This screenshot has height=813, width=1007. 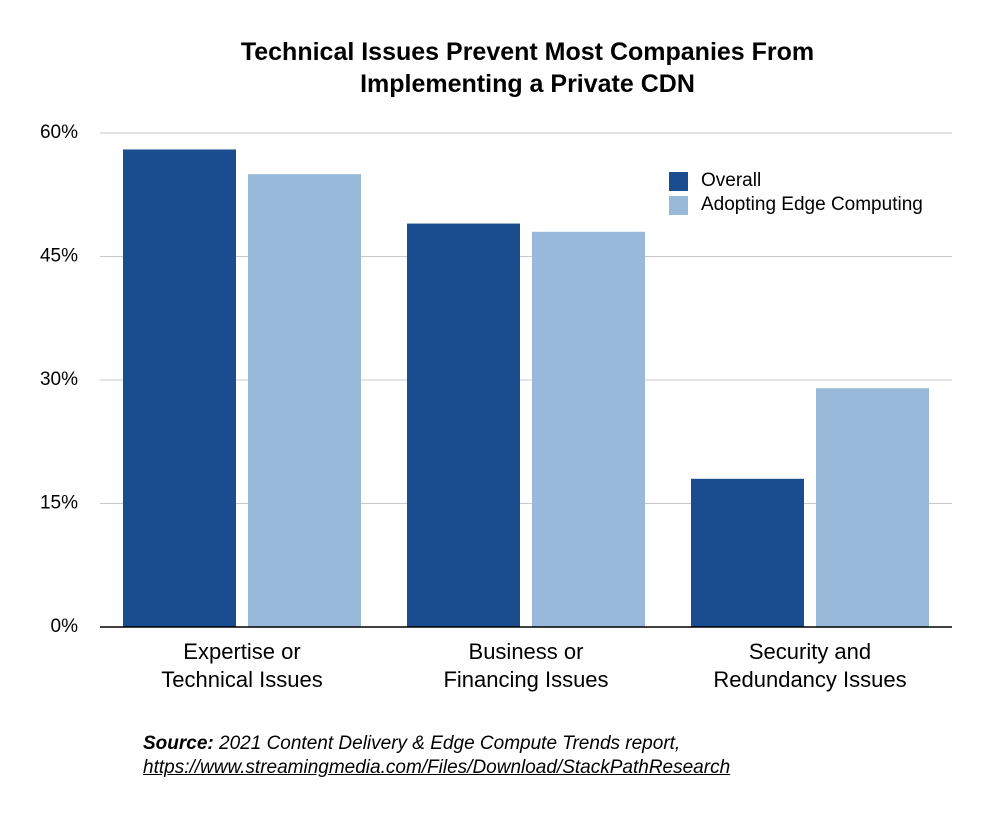 What do you see at coordinates (59, 379) in the screenshot?
I see `y-tick-label: 30%` at bounding box center [59, 379].